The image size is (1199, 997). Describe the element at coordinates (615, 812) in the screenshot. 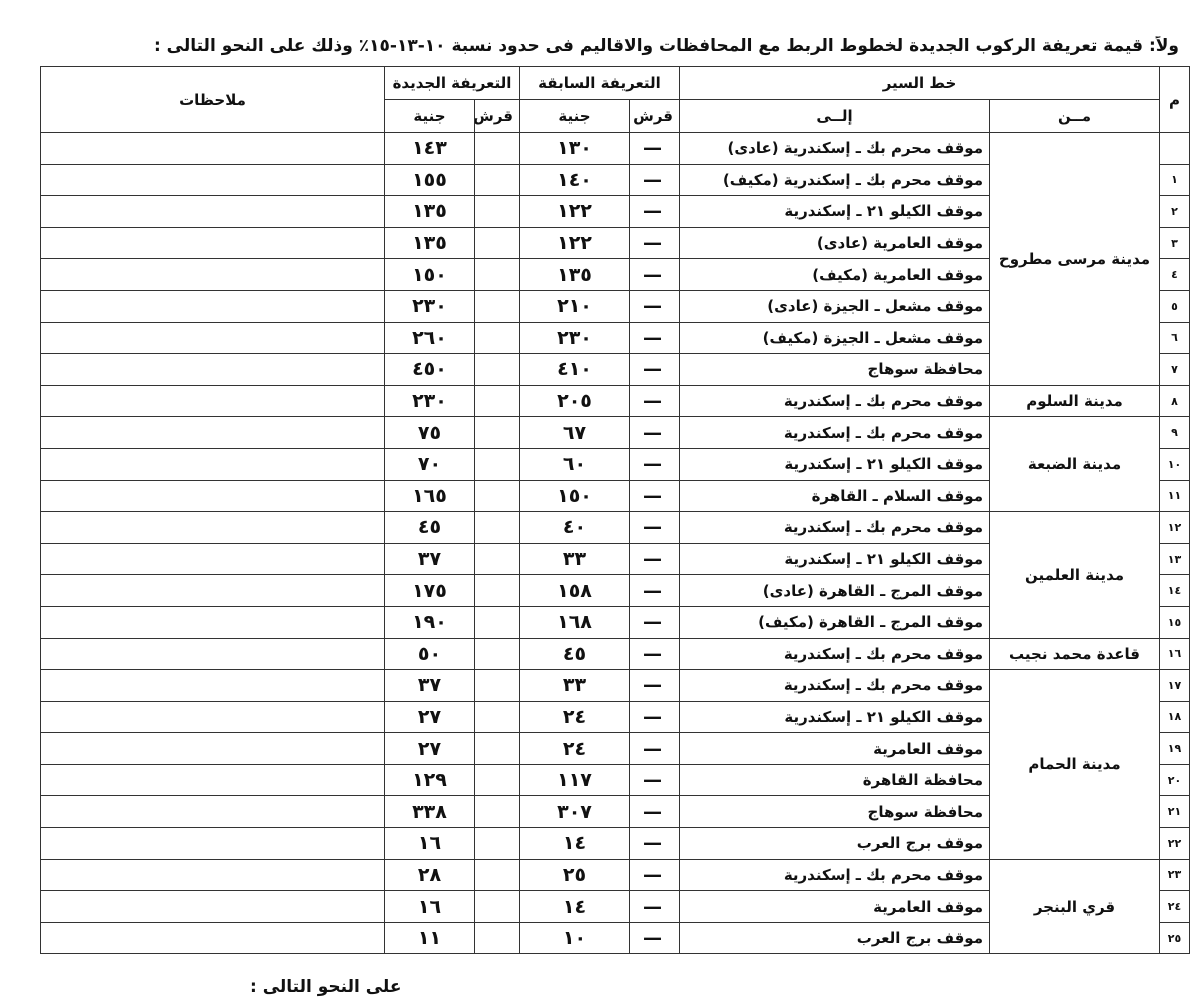

I see `table-row: ٢١ محافظة سوهاج —٣٠٧ ٣٣٨` at that location.